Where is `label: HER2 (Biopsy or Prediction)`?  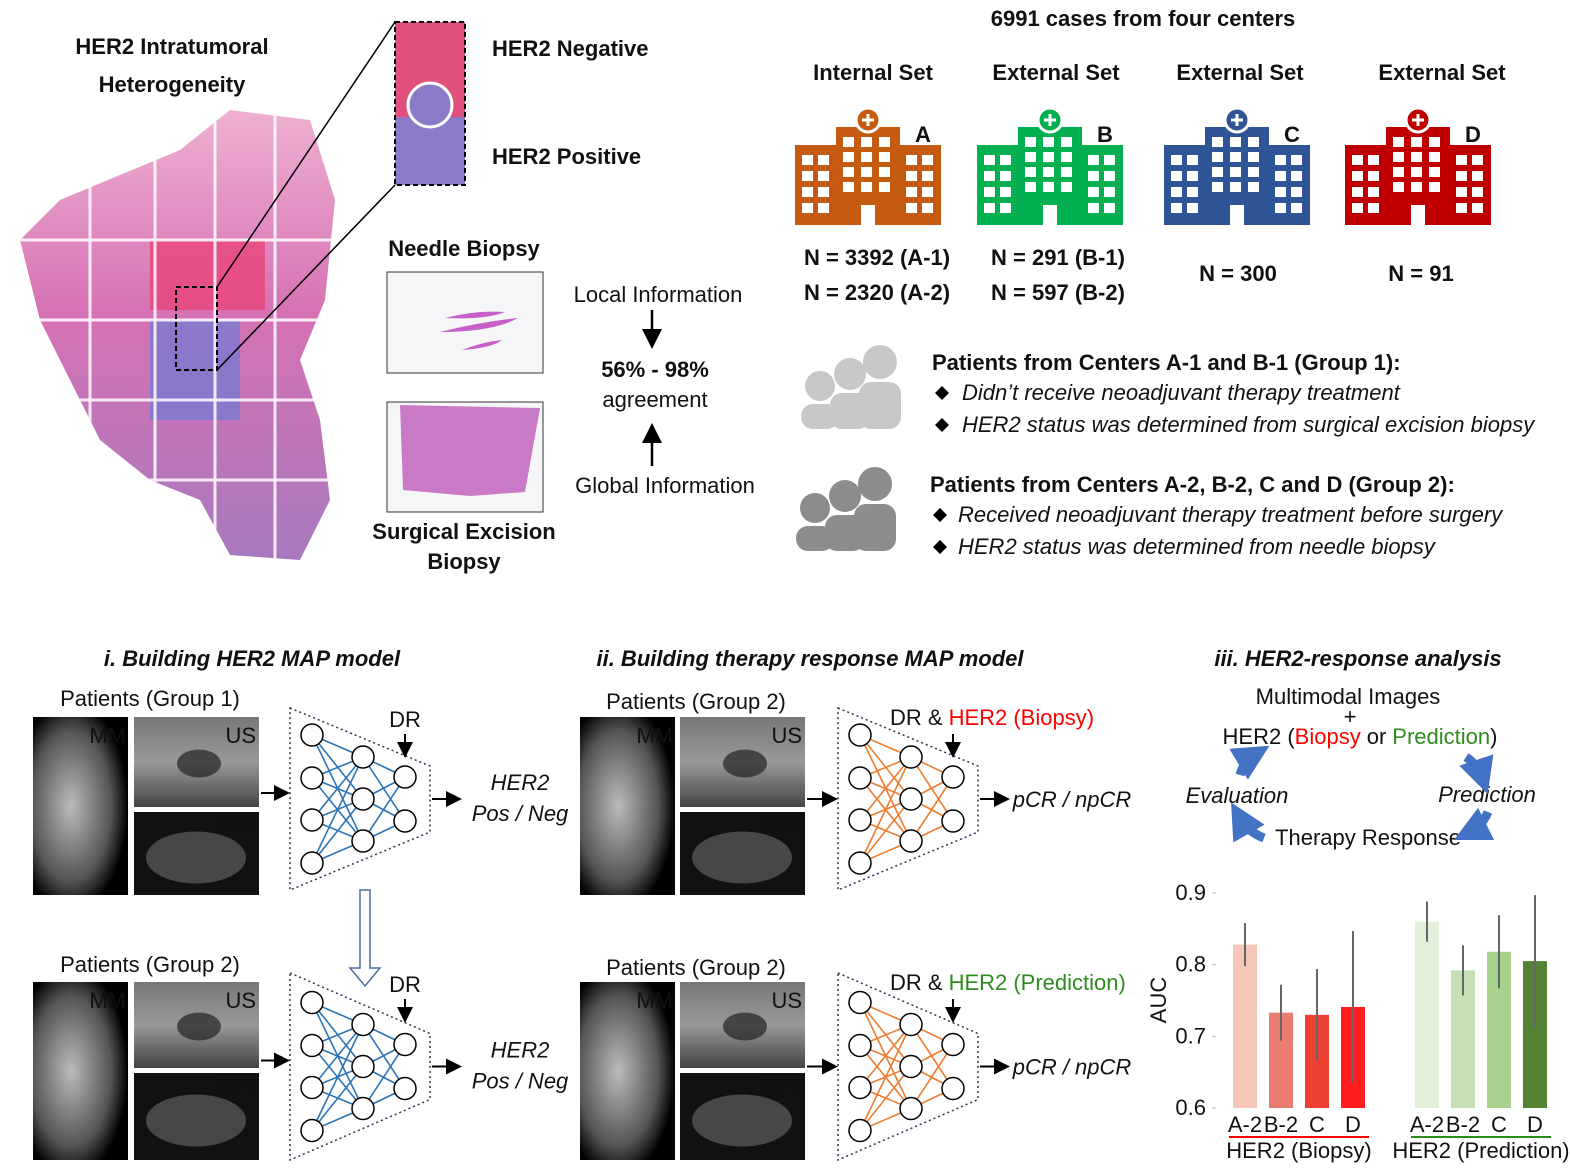
label: HER2 (Biopsy or Prediction) is located at coordinates (1360, 736).